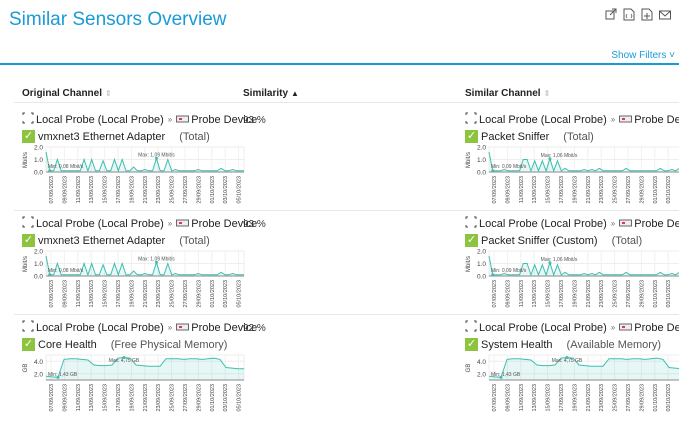  Describe the element at coordinates (665, 14) in the screenshot. I see `email-icon` at that location.